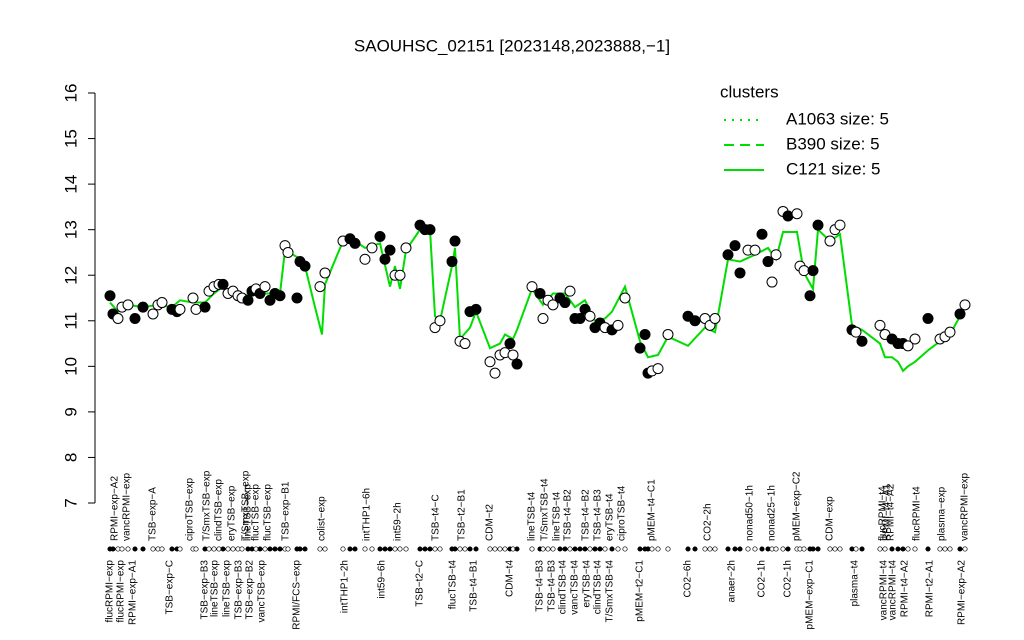 The image size is (1024, 640). What do you see at coordinates (732, 581) in the screenshot?
I see `x-label-bottom: anaer−2h` at bounding box center [732, 581].